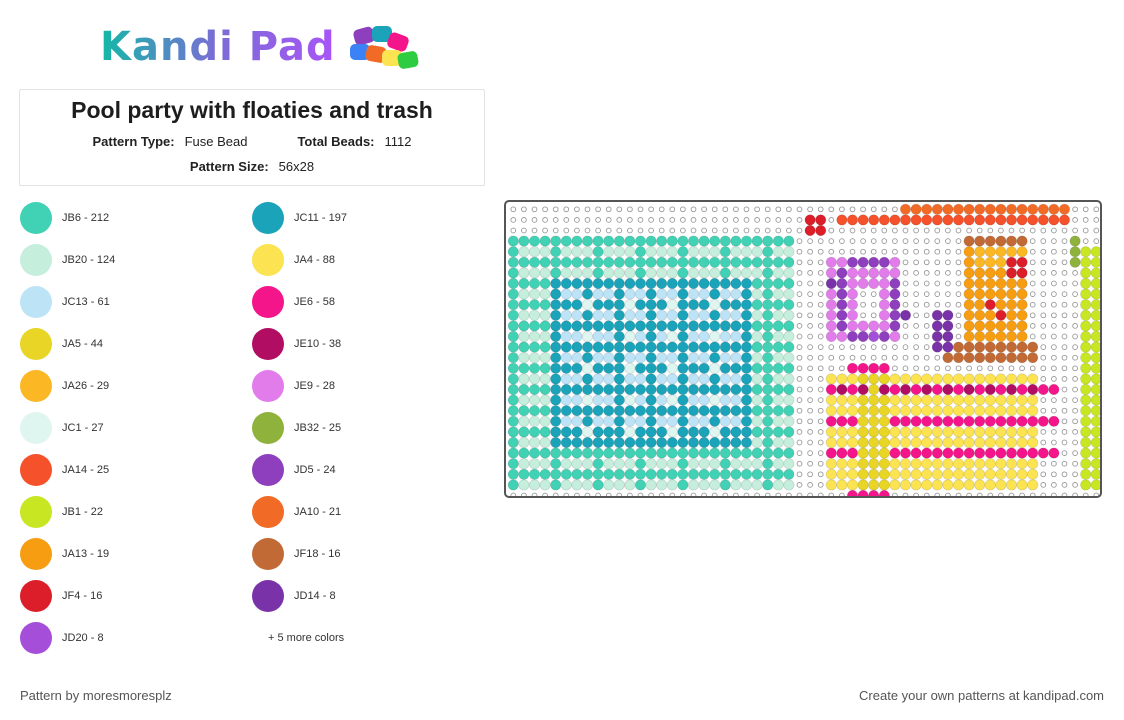 This screenshot has width=1124, height=720. What do you see at coordinates (981, 695) in the screenshot?
I see `kandipad-promo-link: Create your own patterns at kandipad.com` at bounding box center [981, 695].